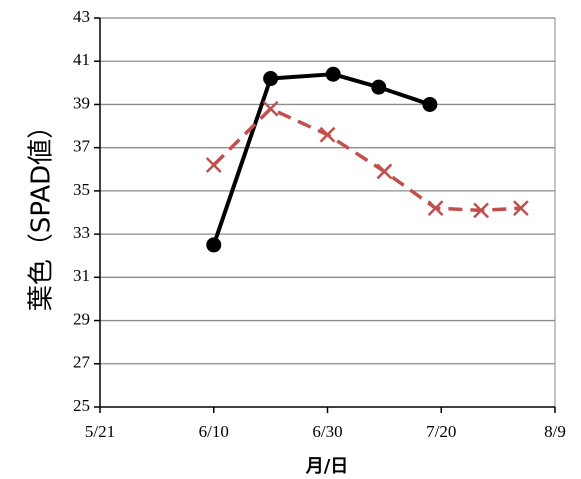 The width and height of the screenshot is (581, 479). Describe the element at coordinates (81, 318) in the screenshot. I see `y-tick-label: 29` at that location.